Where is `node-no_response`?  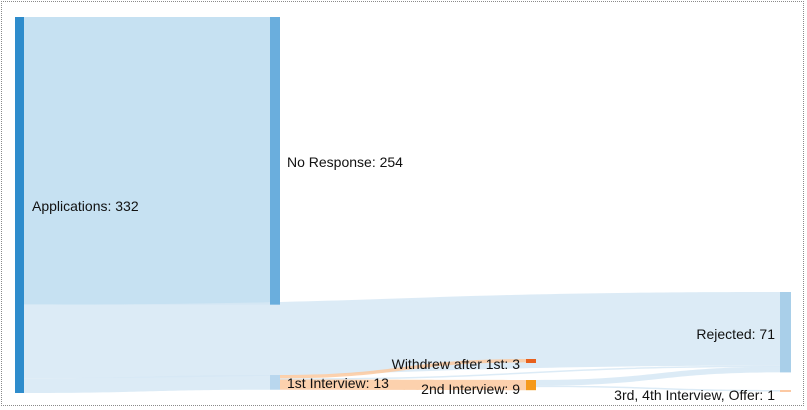
node-no_response is located at coordinates (275, 161).